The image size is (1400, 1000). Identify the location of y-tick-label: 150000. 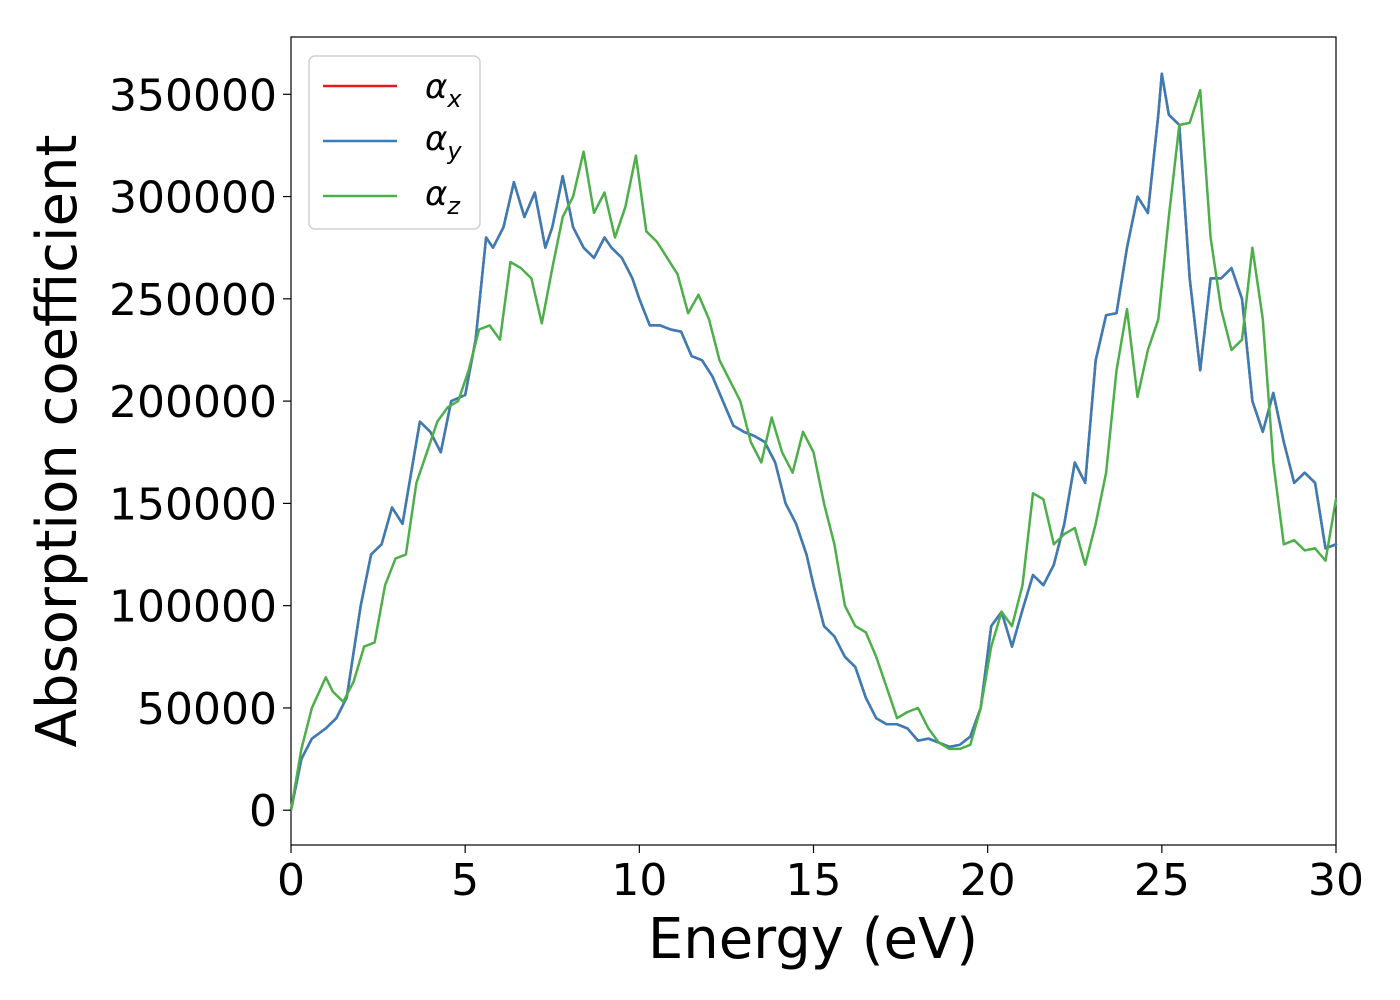
(193, 504).